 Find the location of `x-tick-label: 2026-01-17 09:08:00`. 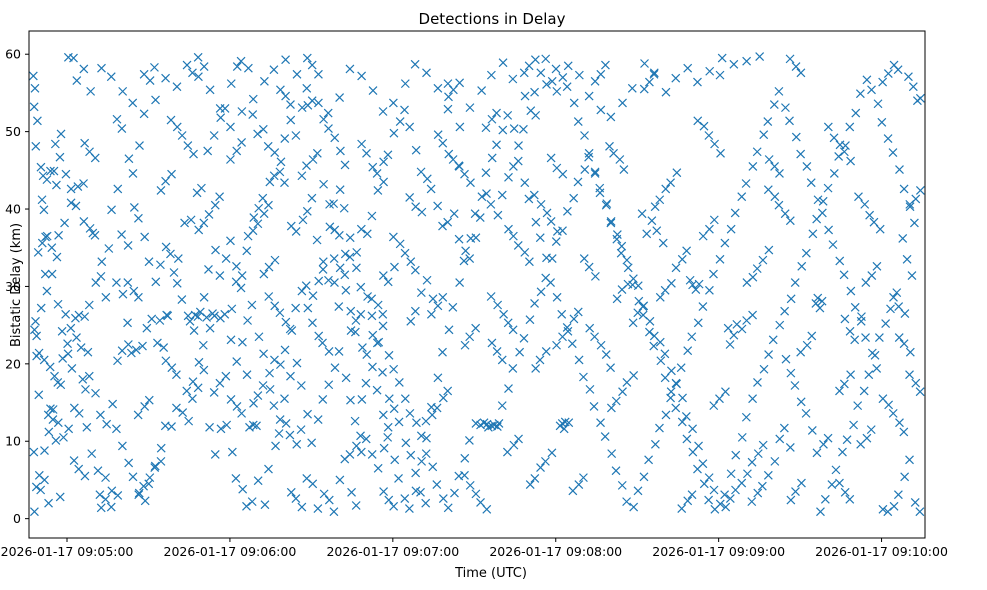

x-tick-label: 2026-01-17 09:08:00 is located at coordinates (555, 551).